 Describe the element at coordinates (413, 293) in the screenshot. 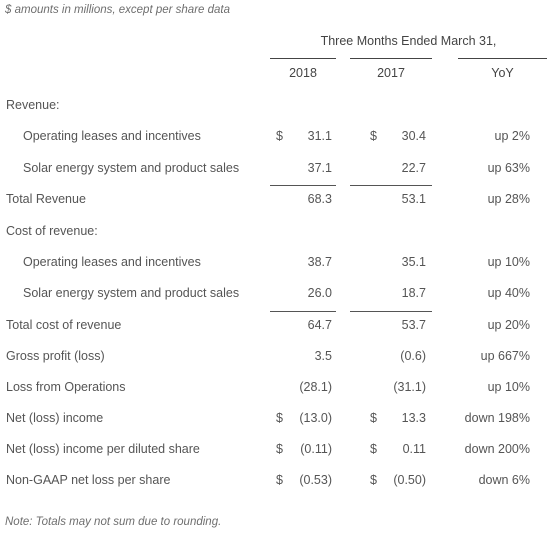

I see `value-2017: 18.7` at that location.